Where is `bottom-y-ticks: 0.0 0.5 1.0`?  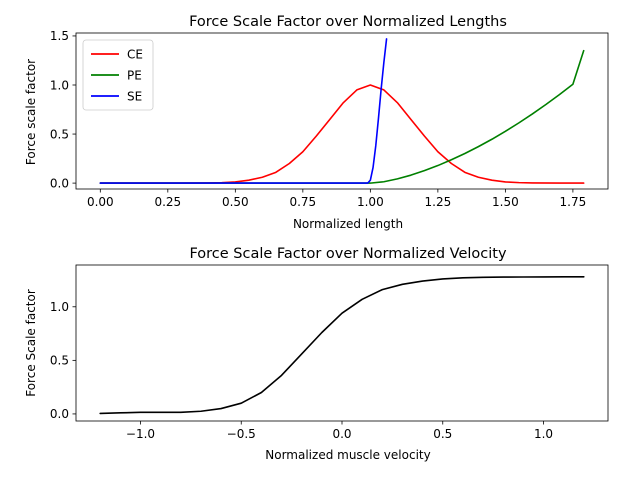 bottom-y-ticks: 0.0 0.5 1.0 is located at coordinates (63, 360).